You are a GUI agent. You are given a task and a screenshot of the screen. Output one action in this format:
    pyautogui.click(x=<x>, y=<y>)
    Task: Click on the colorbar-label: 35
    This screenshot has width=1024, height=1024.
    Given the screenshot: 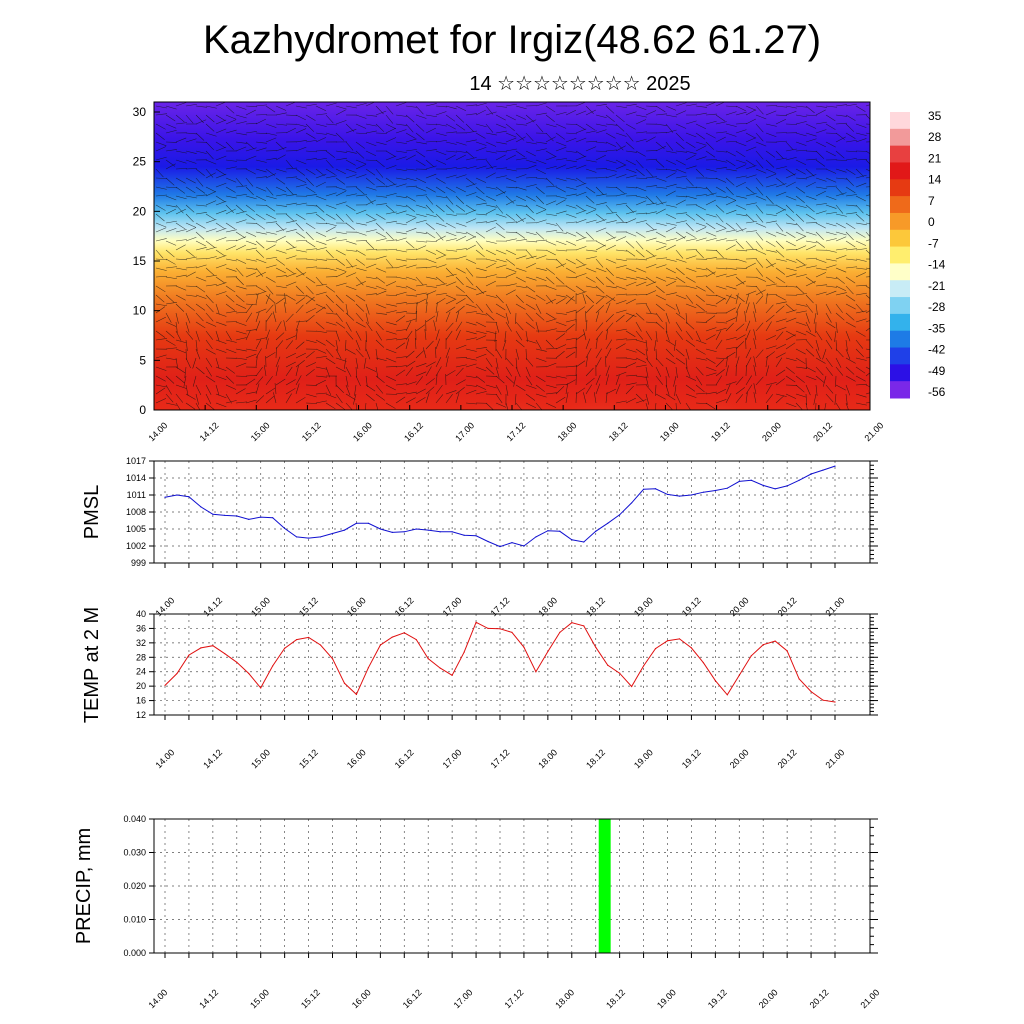 What is the action you would take?
    pyautogui.click(x=935, y=116)
    